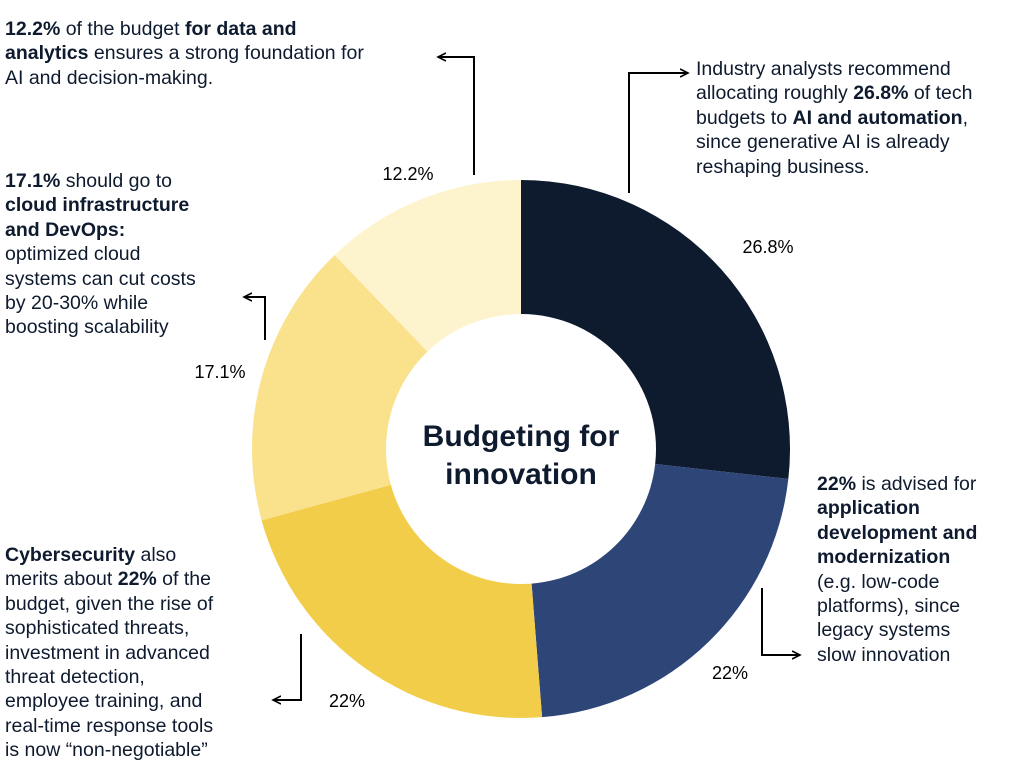  I want to click on annotation-line: Cybersecurity also, so click(109, 555).